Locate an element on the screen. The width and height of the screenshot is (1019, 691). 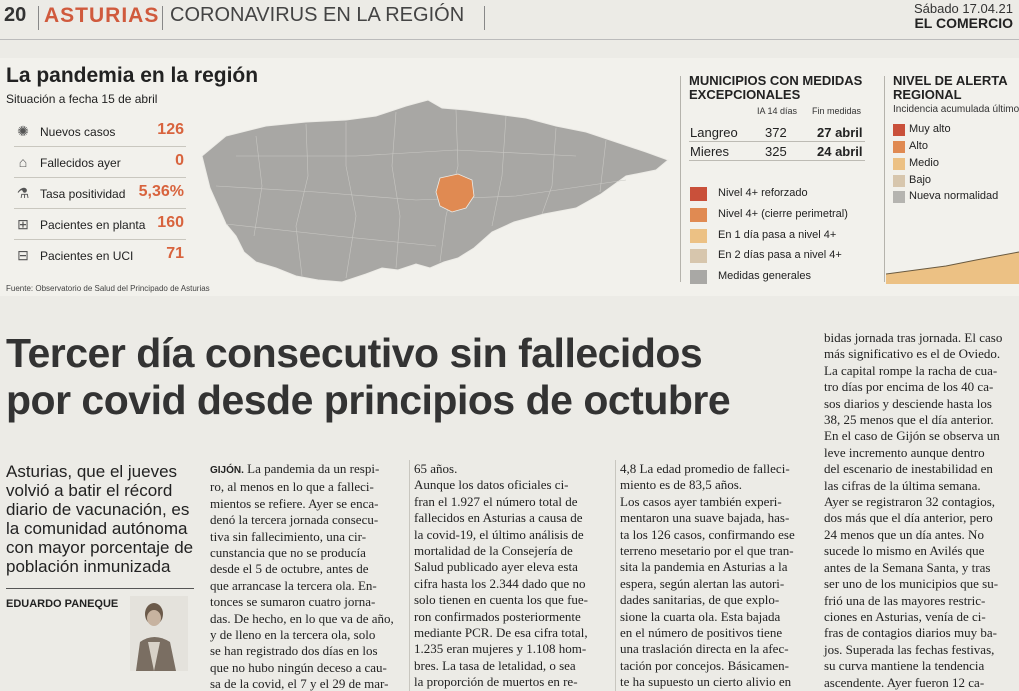
asturias-map is located at coordinates (435, 191).